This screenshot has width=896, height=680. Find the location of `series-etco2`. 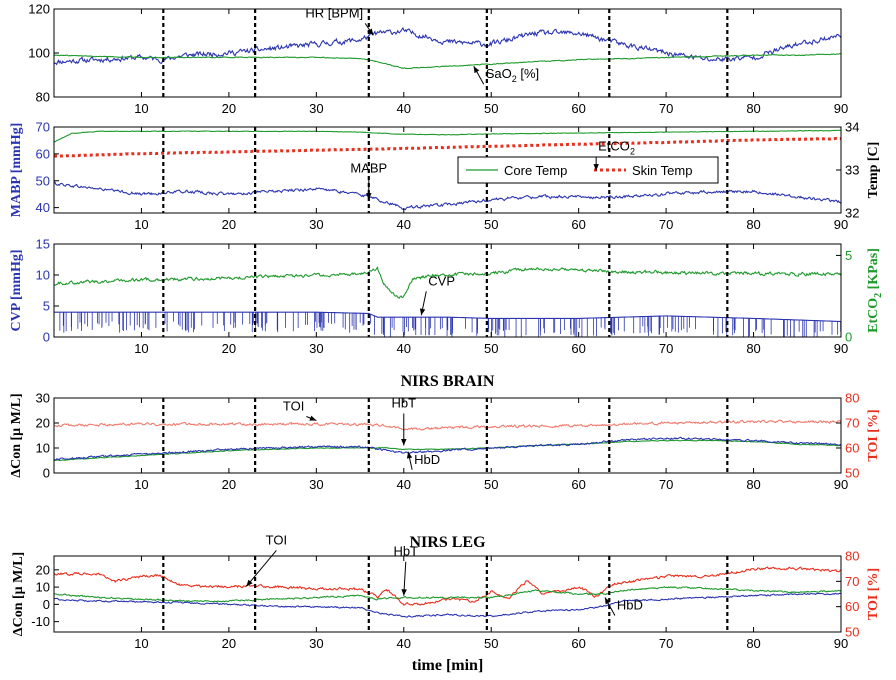

series-etco2 is located at coordinates (447, 282).